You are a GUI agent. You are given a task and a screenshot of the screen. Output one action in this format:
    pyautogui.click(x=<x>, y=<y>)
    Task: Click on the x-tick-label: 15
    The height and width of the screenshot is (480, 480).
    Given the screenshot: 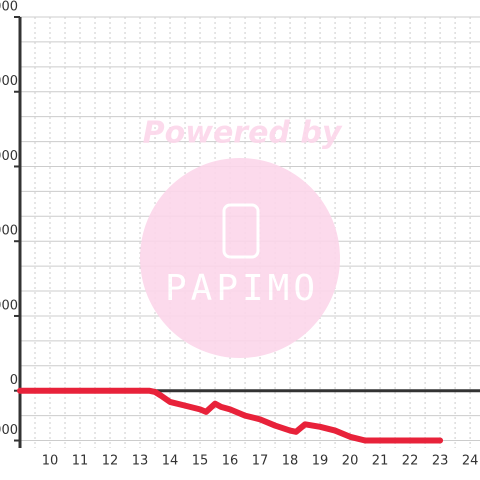 What is the action you would take?
    pyautogui.click(x=200, y=461)
    